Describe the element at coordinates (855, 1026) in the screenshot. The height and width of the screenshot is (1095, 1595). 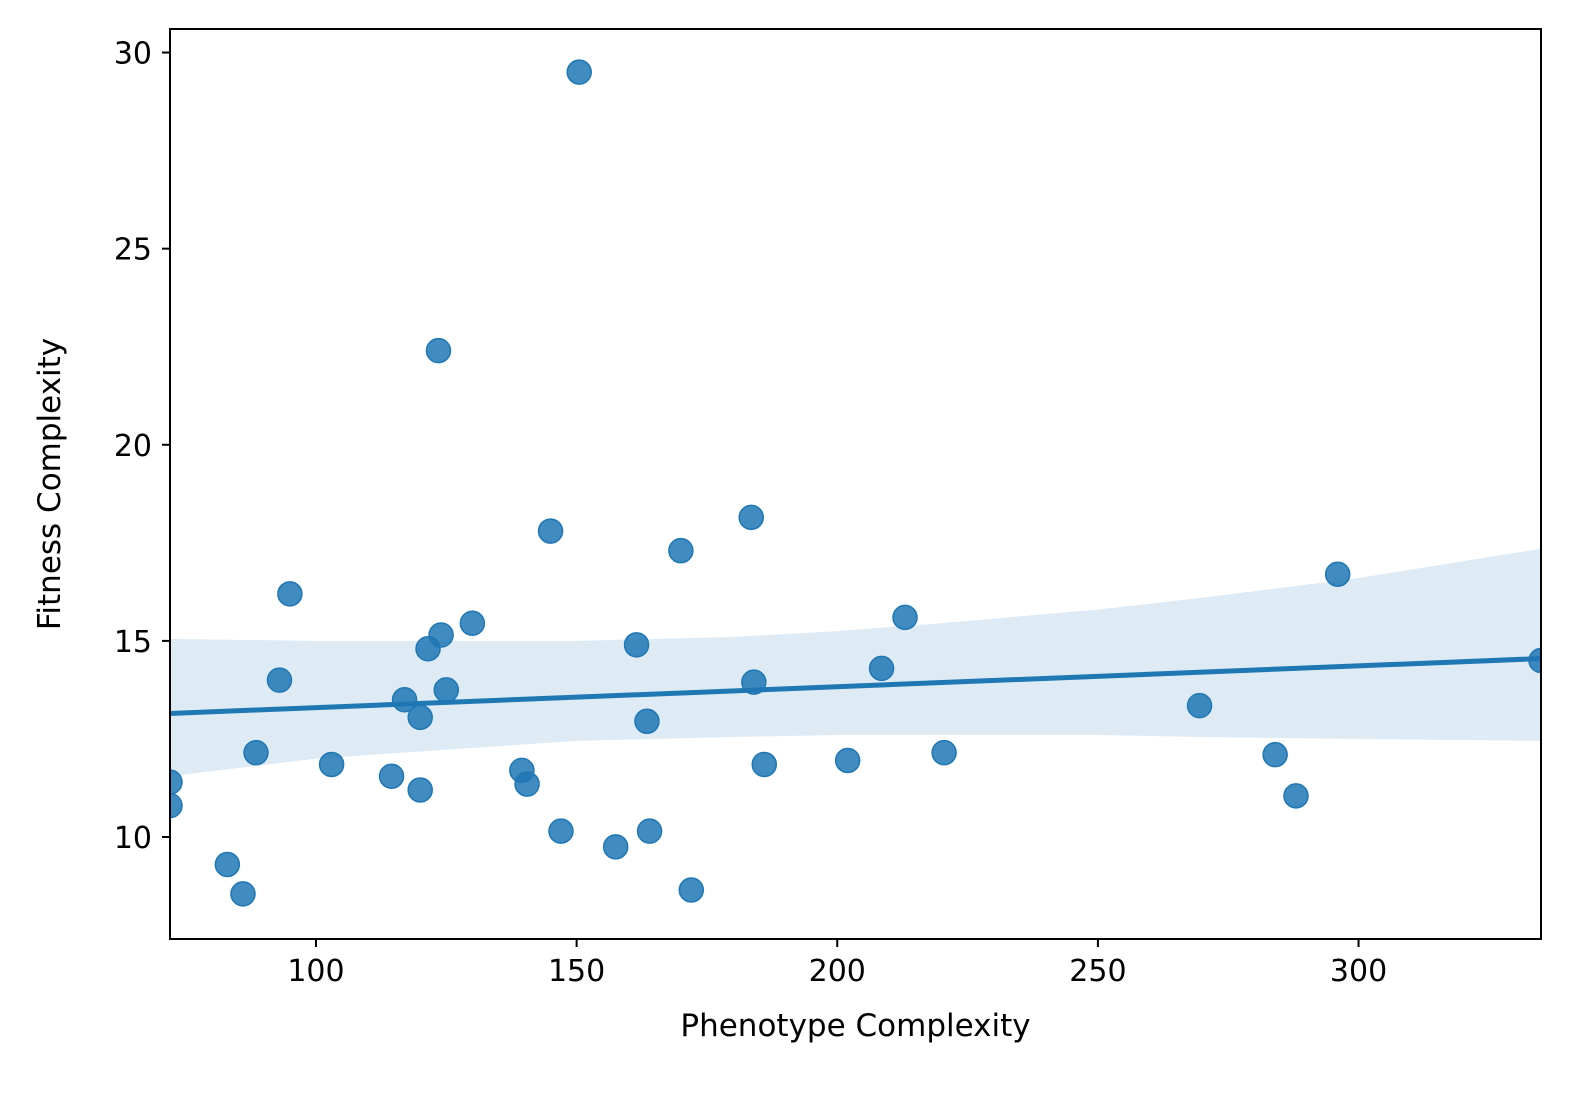
I see `x-axis-label: Phenotype Complexity` at that location.